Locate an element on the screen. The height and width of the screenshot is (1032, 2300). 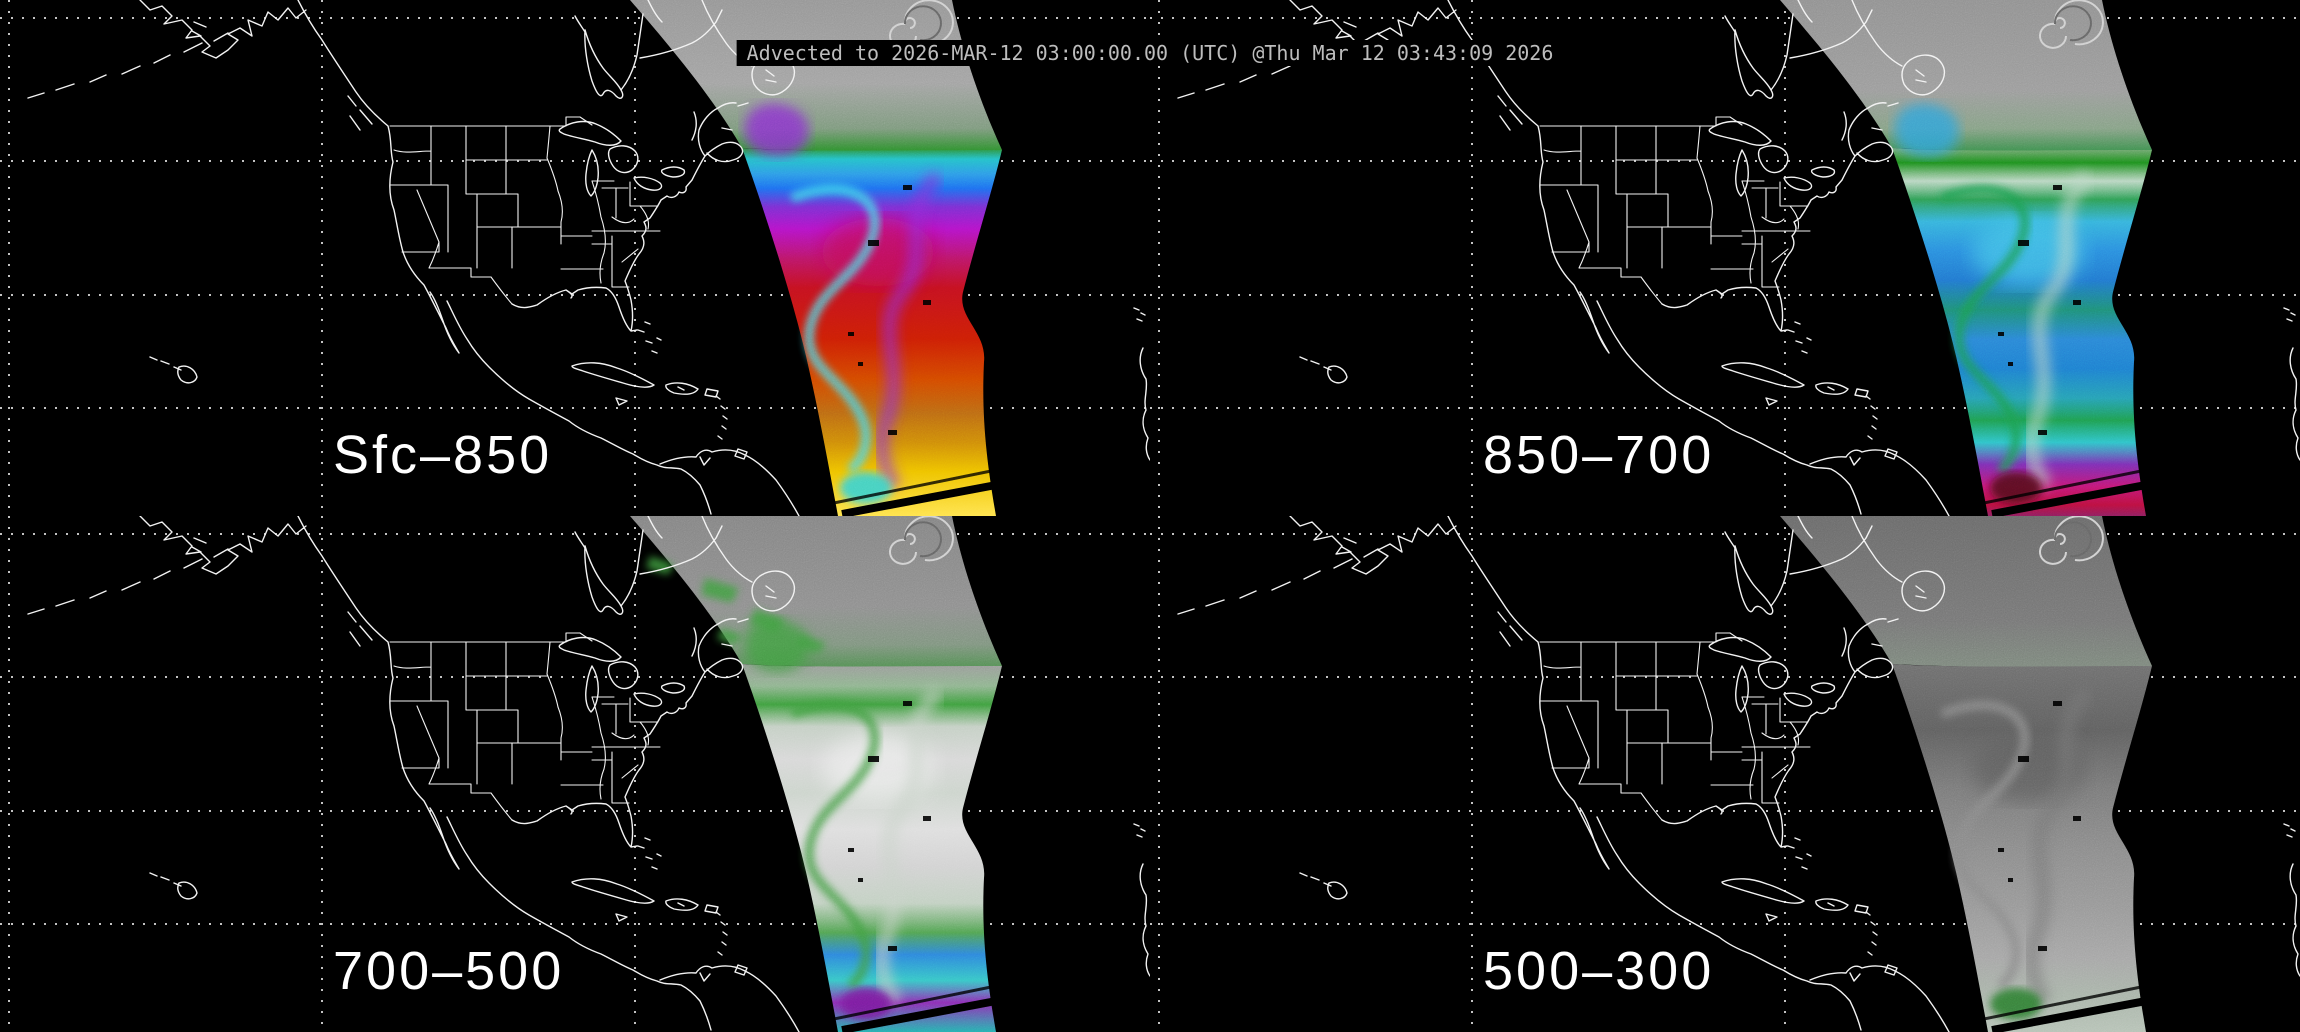
panel-label-500-300: 500–300 is located at coordinates (1599, 971).